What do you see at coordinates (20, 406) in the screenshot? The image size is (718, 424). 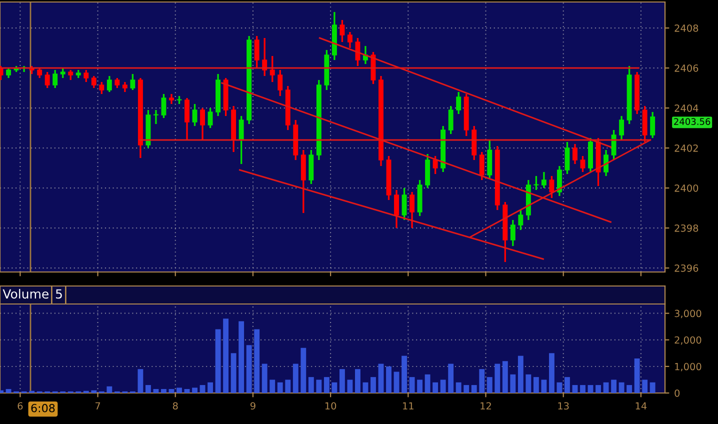 I see `x-tick-label: 6` at bounding box center [20, 406].